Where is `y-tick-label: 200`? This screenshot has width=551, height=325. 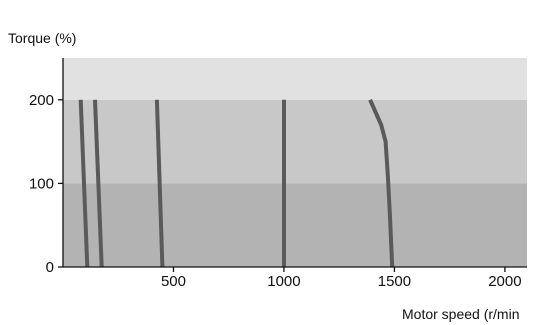
y-tick-label: 200 is located at coordinates (41, 100).